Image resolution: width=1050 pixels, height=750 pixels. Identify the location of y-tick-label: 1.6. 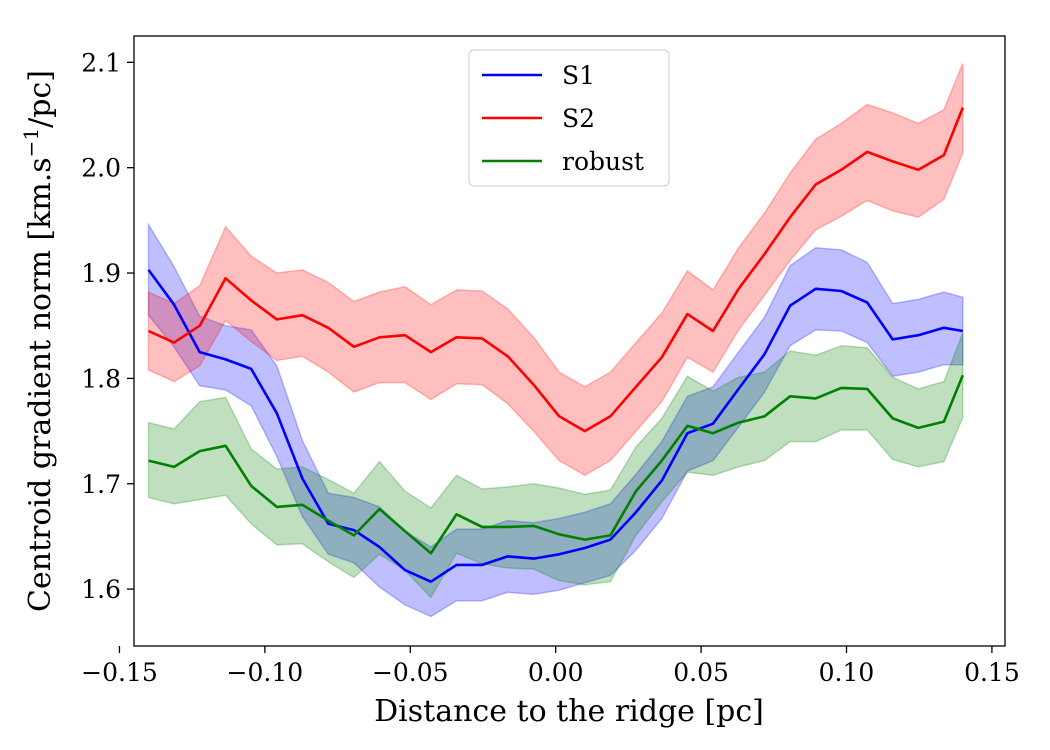
(101, 589).